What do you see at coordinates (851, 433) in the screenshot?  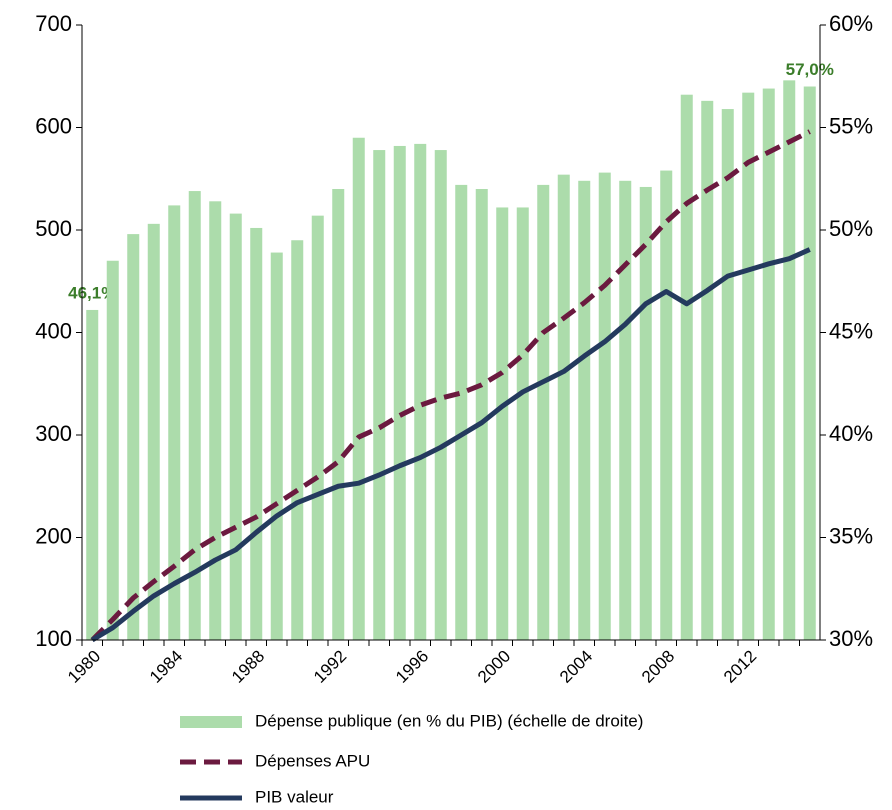 I see `y2-tick-label: 40%` at bounding box center [851, 433].